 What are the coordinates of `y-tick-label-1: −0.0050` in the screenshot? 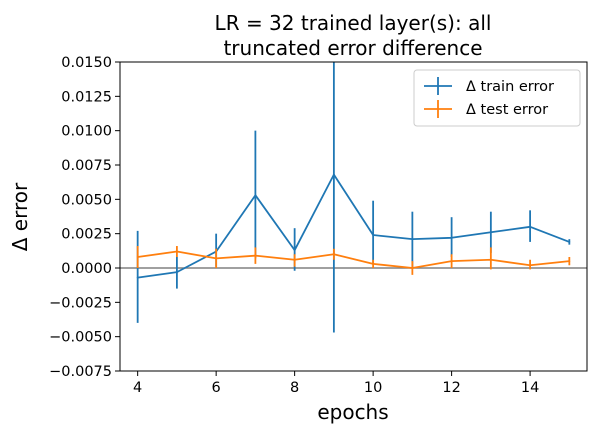 It's located at (80, 338).